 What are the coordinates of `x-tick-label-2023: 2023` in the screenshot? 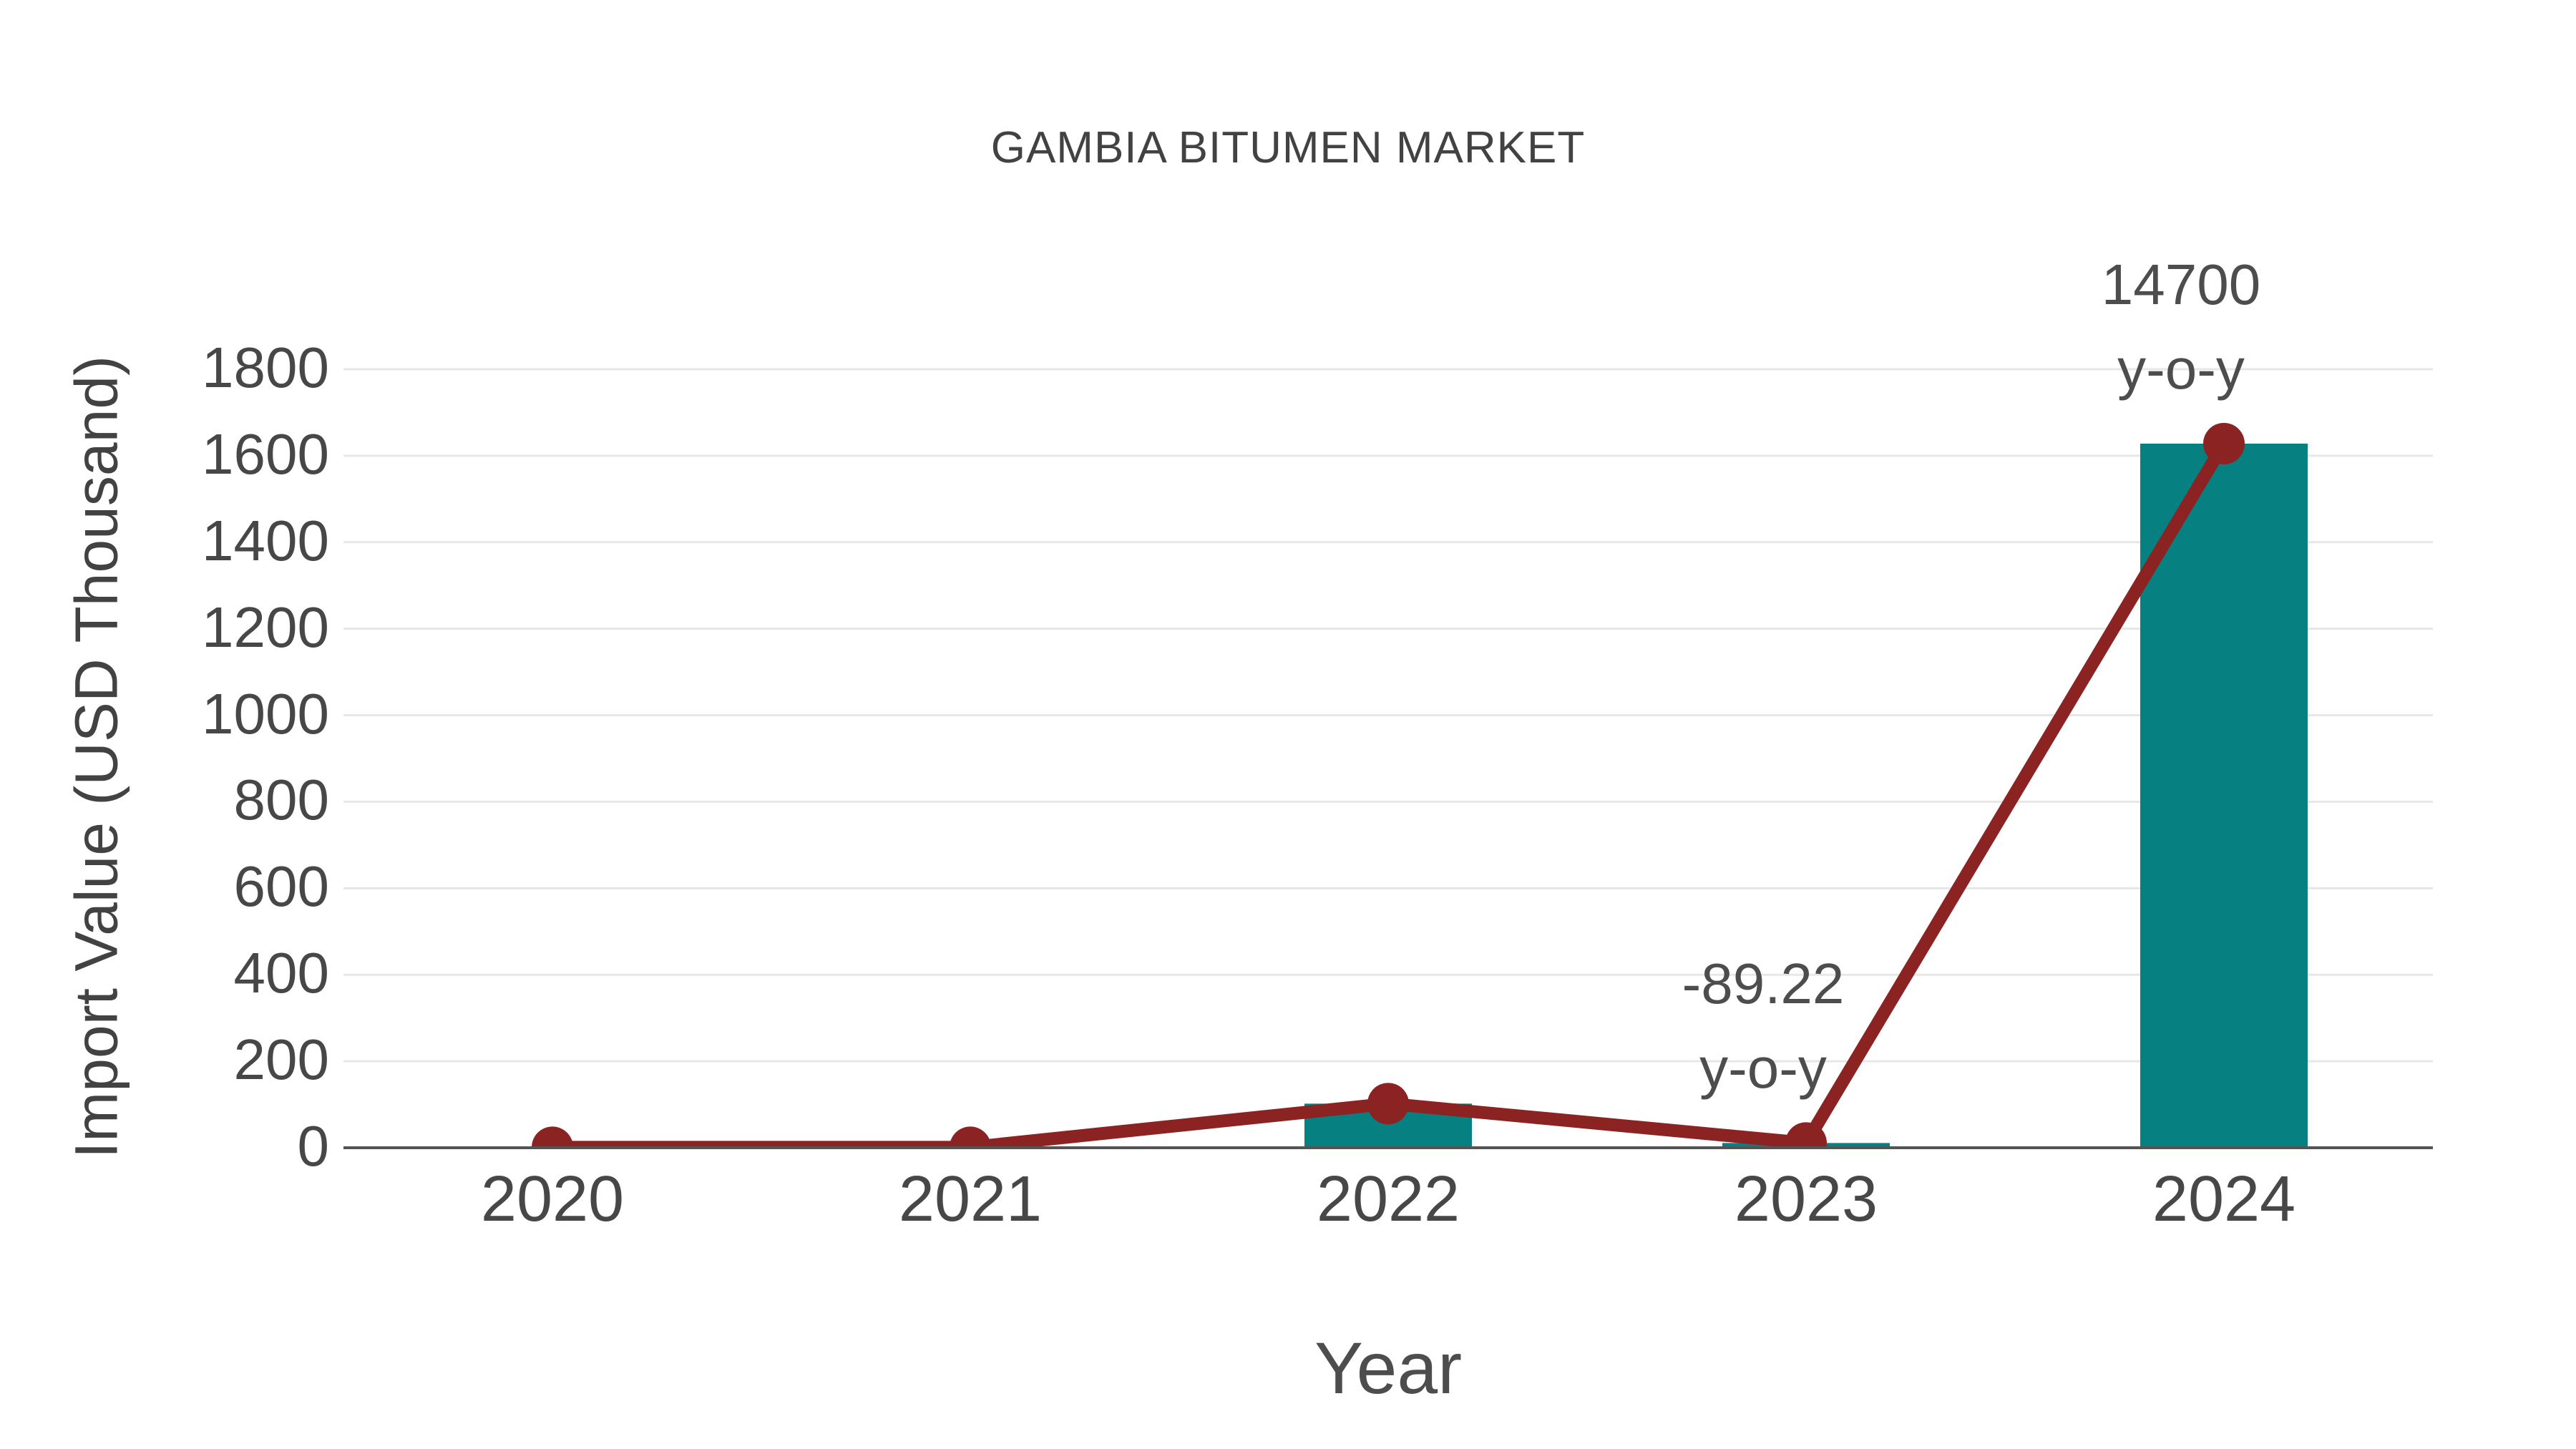 It's located at (1806, 1199).